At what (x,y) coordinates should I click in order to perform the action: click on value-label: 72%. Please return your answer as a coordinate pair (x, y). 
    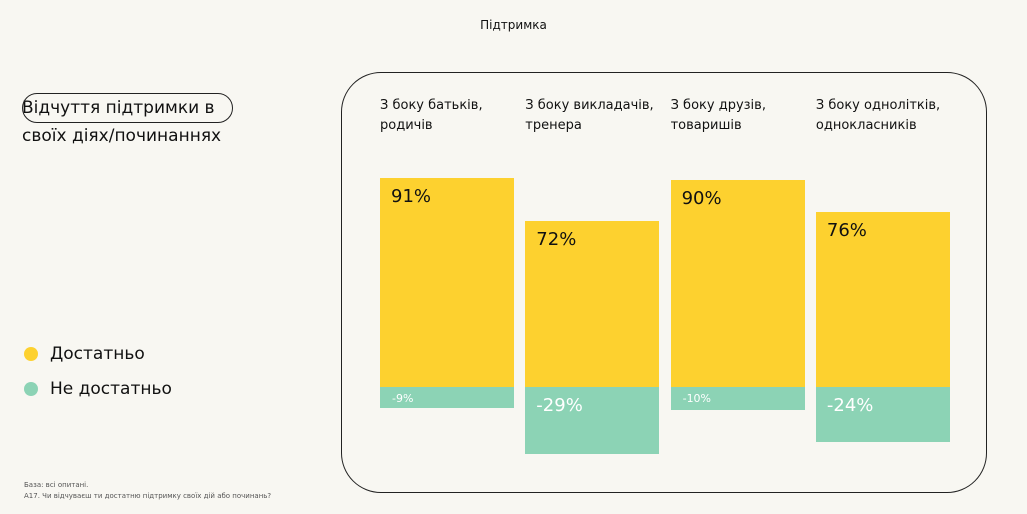
    Looking at the image, I should click on (556, 240).